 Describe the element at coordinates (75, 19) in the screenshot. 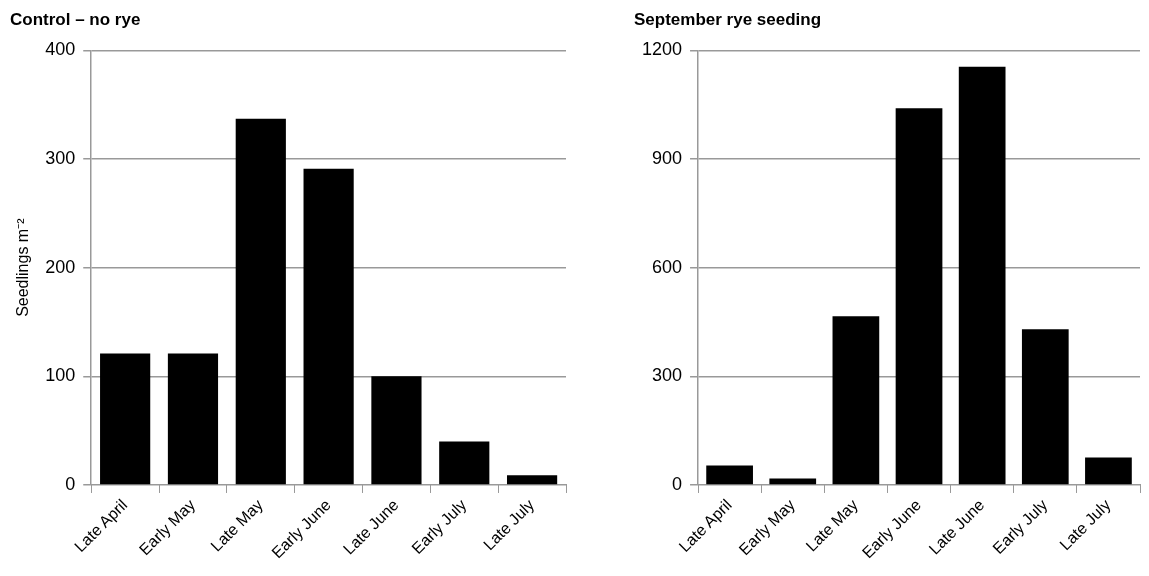

I see `chart-title: Control – no rye` at that location.